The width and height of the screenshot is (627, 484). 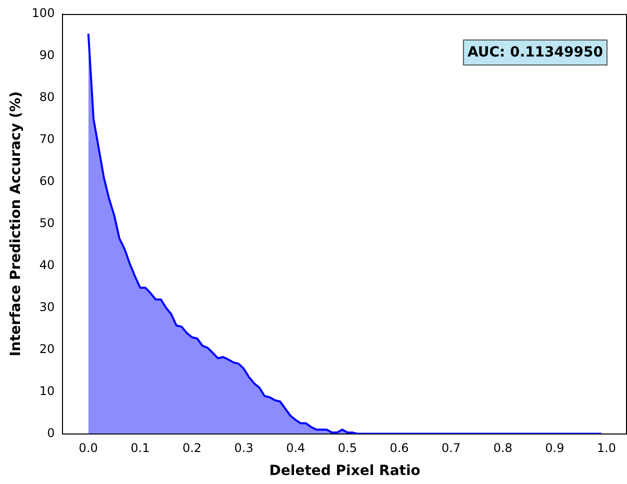 What do you see at coordinates (244, 448) in the screenshot?
I see `x-tick-label: 0.3` at bounding box center [244, 448].